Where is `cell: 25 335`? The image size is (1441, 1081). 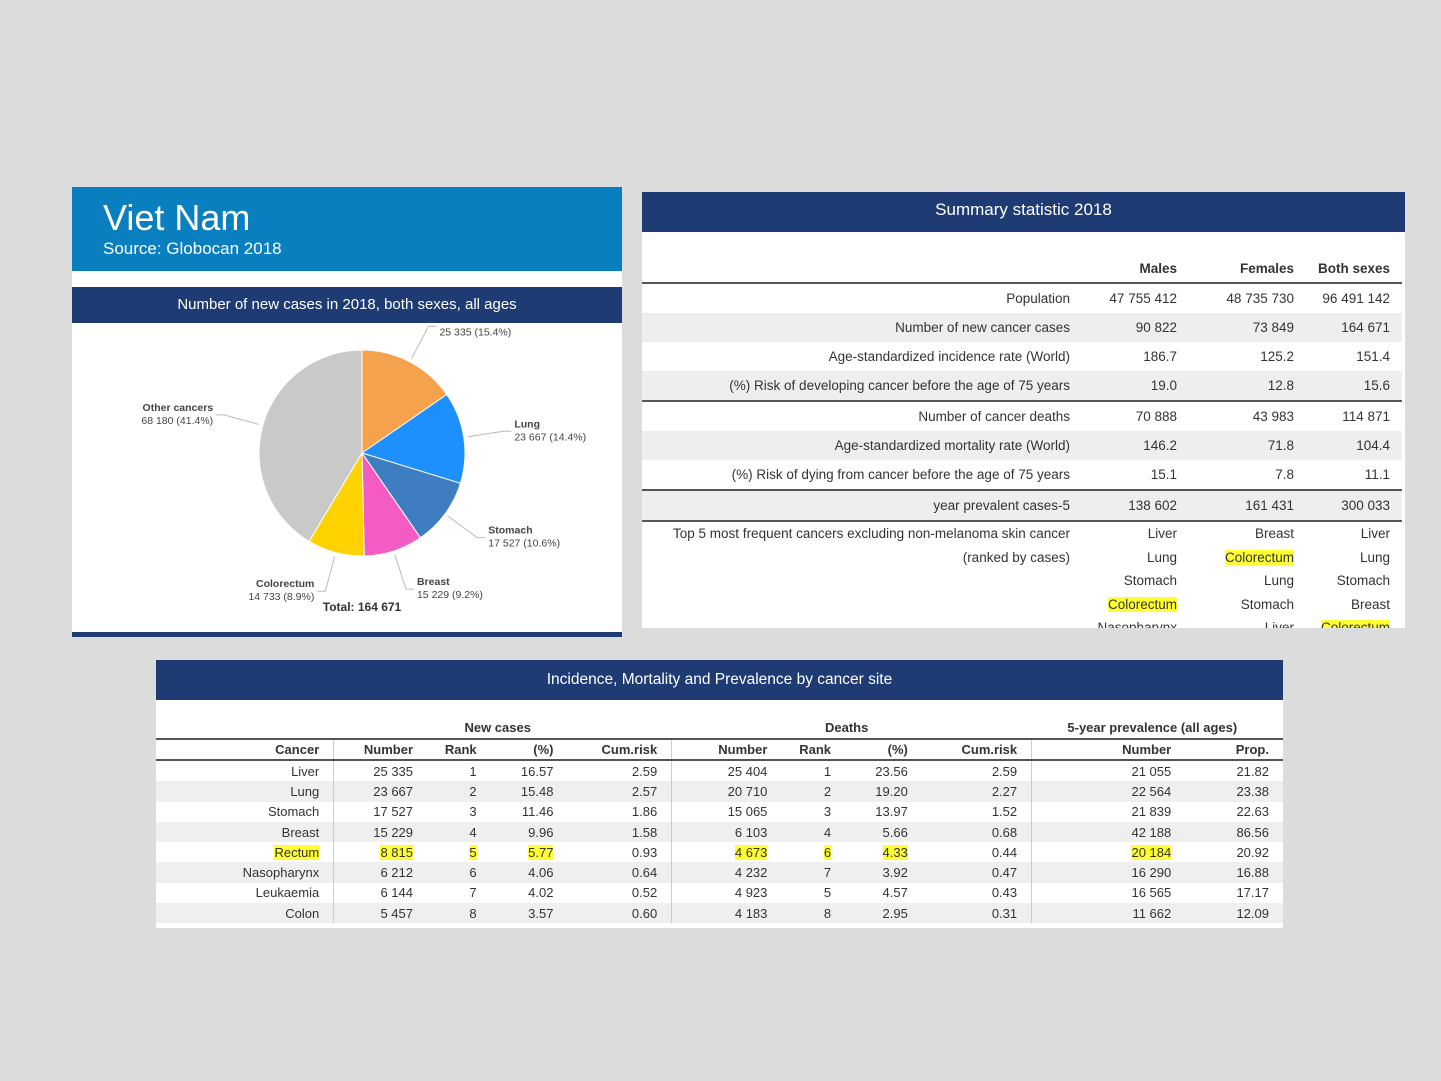
cell: 25 335 is located at coordinates (380, 771).